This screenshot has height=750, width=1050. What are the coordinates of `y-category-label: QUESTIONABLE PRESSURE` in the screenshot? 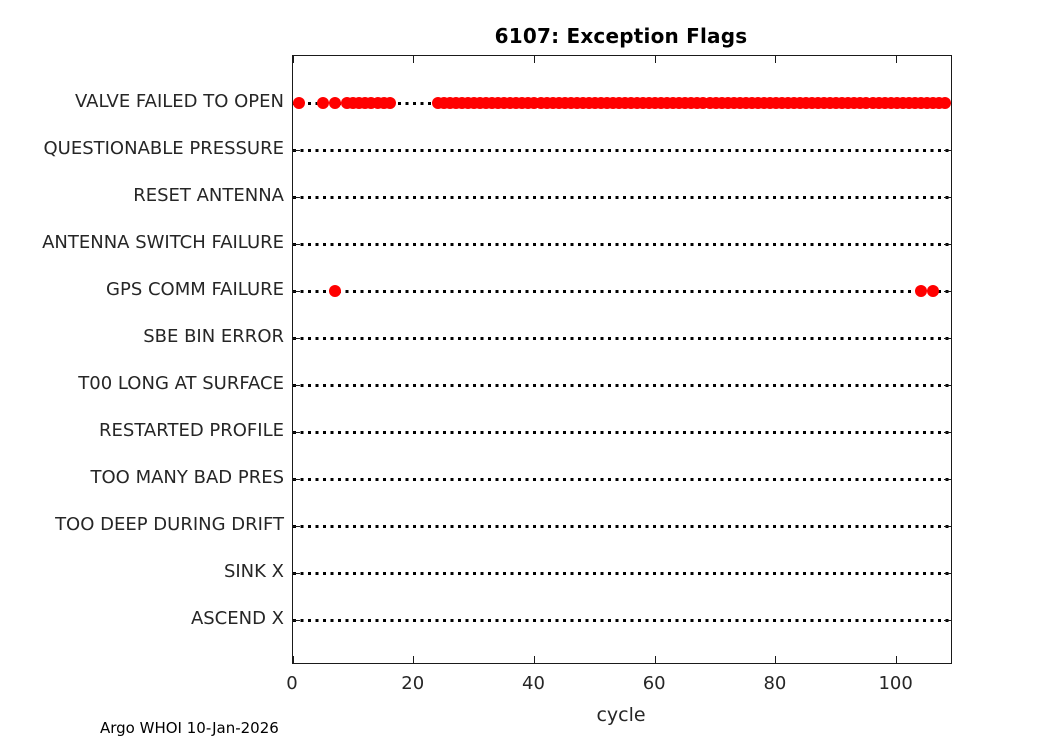 It's located at (163, 148).